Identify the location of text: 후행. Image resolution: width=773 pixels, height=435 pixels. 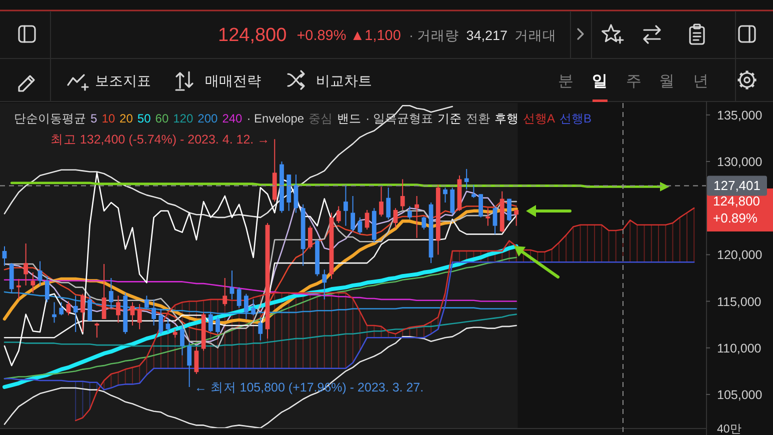
(506, 119).